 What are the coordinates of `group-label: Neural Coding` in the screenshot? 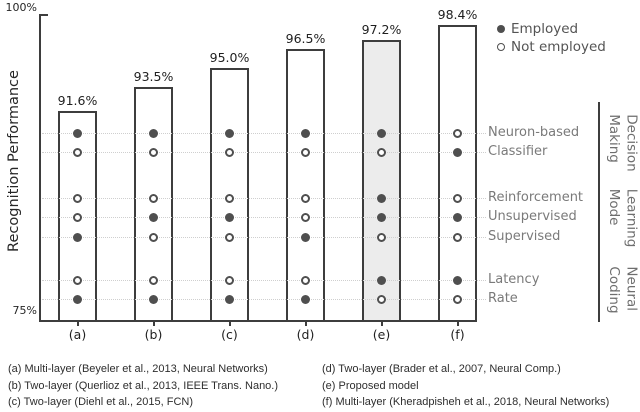 It's located at (622, 289).